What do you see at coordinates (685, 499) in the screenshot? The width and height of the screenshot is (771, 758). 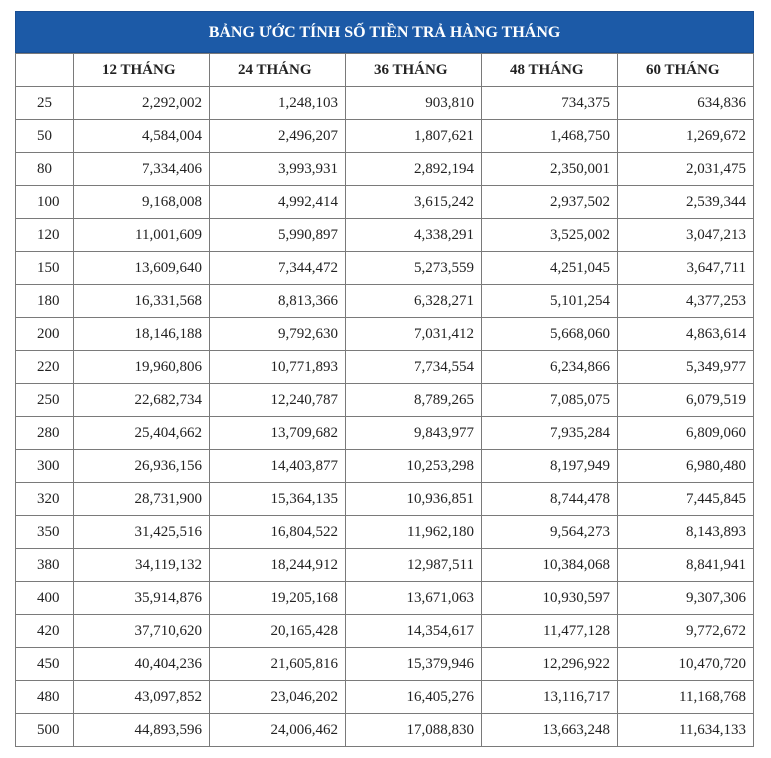 I see `cell-60-months: 7,445,845` at bounding box center [685, 499].